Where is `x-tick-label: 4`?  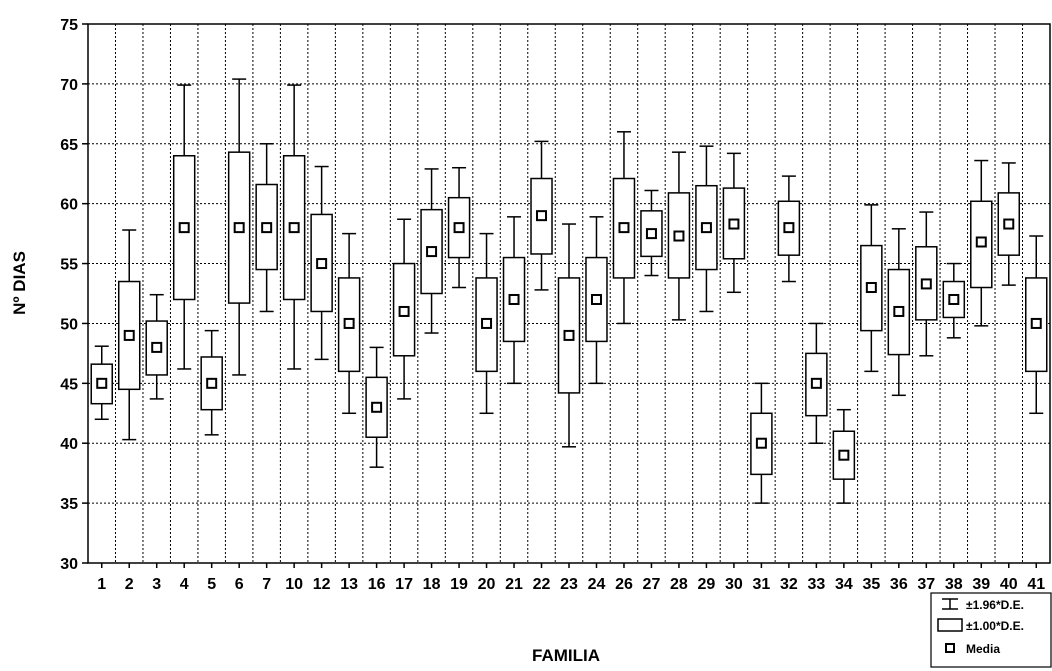
x-tick-label: 4 is located at coordinates (184, 584).